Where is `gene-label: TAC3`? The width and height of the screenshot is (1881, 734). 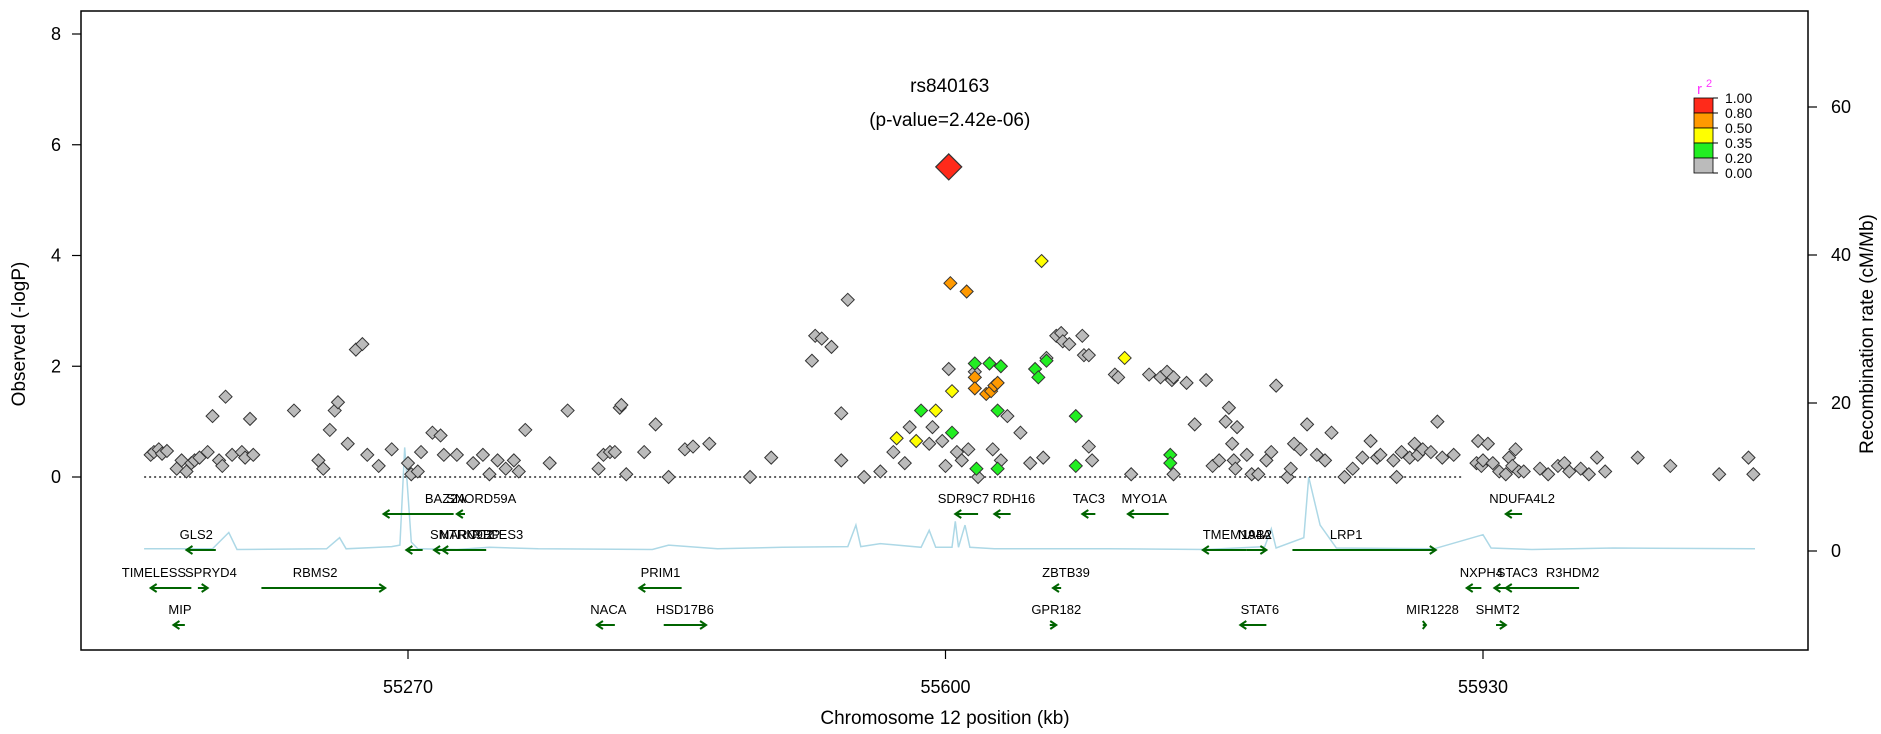 gene-label: TAC3 is located at coordinates (1089, 498).